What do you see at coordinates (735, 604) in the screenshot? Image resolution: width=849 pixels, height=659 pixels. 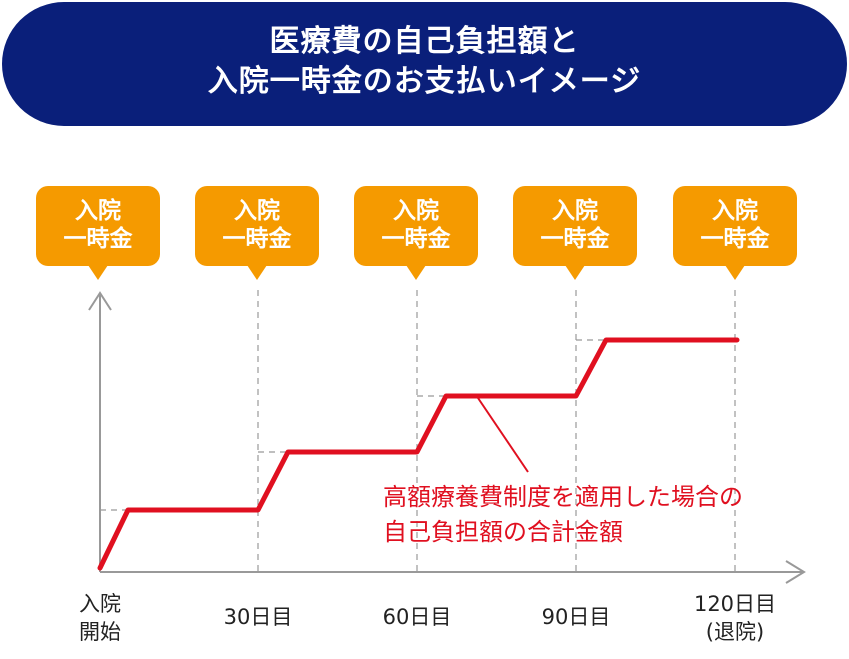 I see `x-label-120-line-1: 120日目` at bounding box center [735, 604].